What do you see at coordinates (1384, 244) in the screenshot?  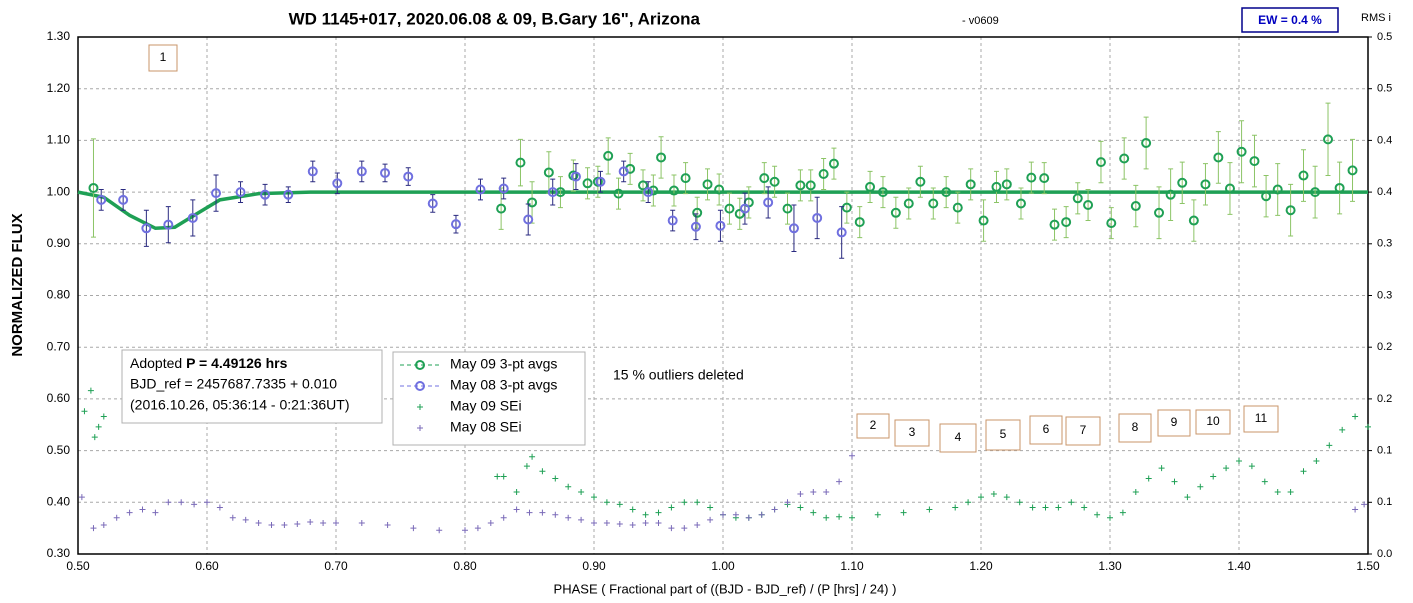 I see `y2-tick-label: 0.3` at bounding box center [1384, 244].